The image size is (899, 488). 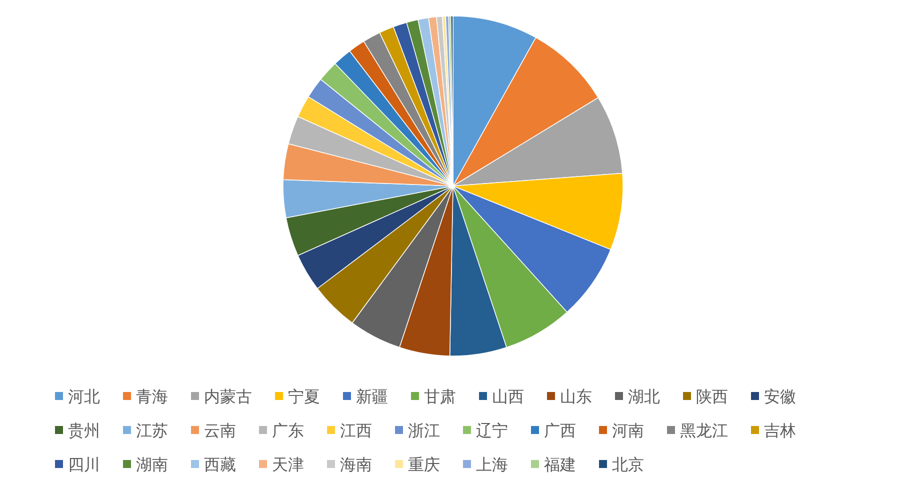 What do you see at coordinates (152, 396) in the screenshot?
I see `legend-label: 青海` at bounding box center [152, 396].